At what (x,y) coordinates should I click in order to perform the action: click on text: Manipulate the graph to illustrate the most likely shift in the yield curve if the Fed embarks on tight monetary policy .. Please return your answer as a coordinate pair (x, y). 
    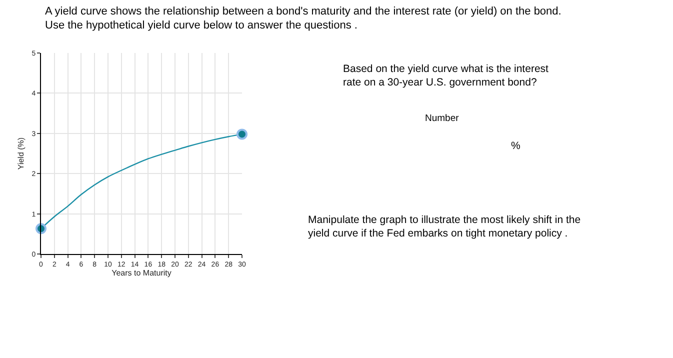
    Looking at the image, I should click on (444, 227).